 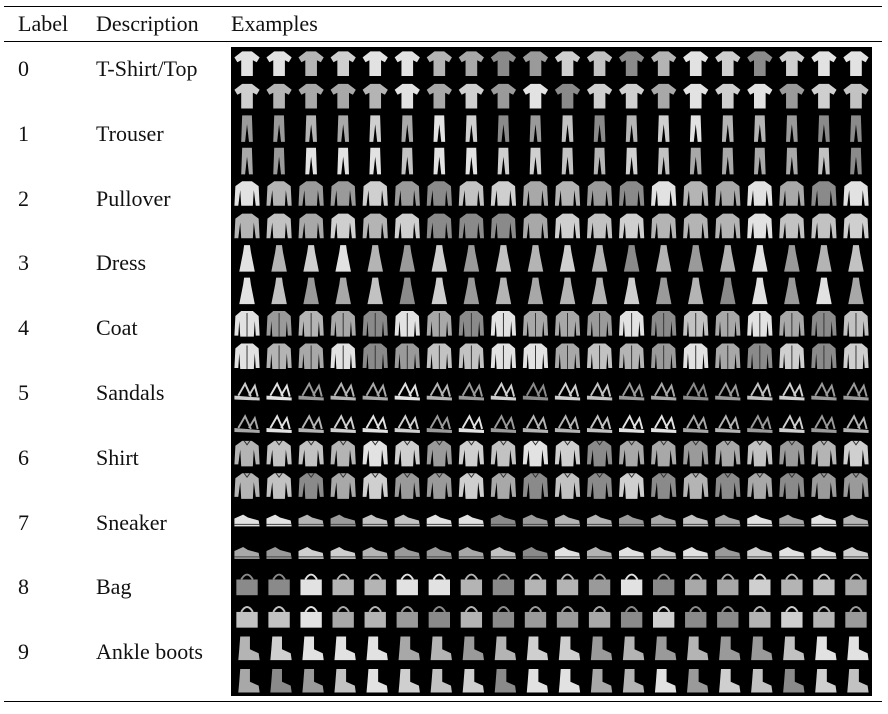 What do you see at coordinates (443, 701) in the screenshot?
I see `bottom-rule` at bounding box center [443, 701].